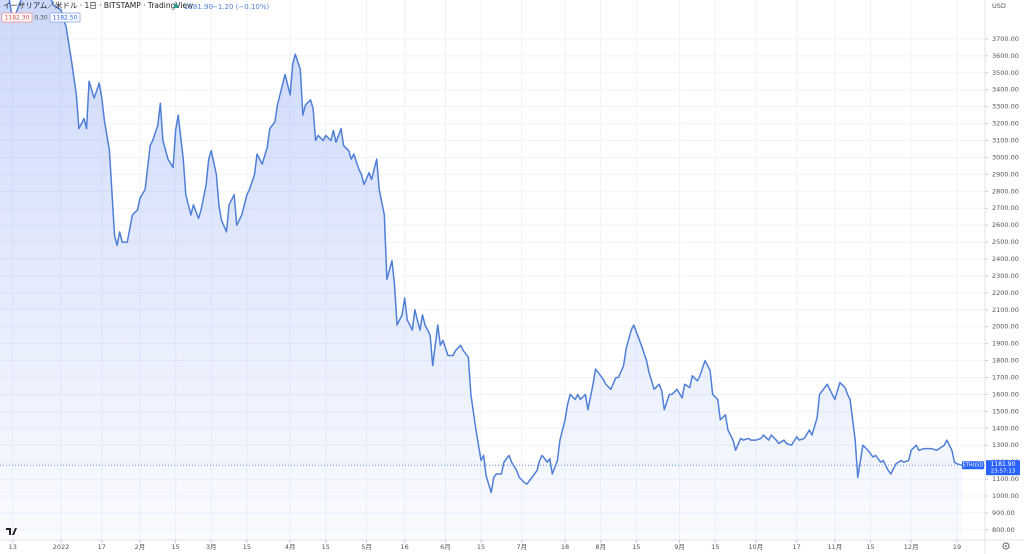  I want to click on y-tick-label: 1800.00, so click(1005, 361).